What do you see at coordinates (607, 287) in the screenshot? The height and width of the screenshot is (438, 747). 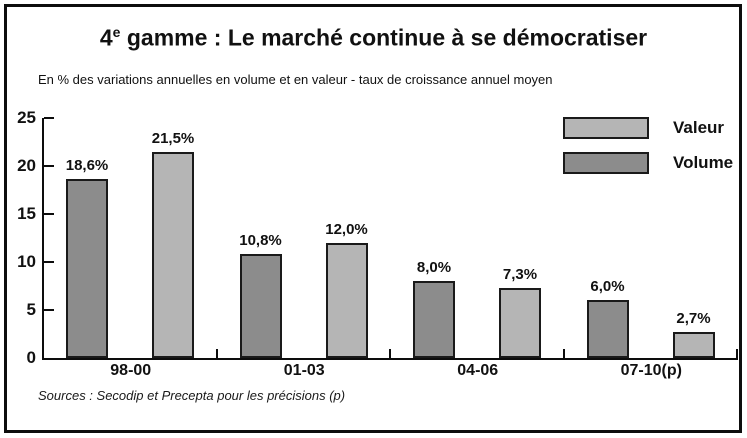 I see `bar-value-label: 6,0%` at bounding box center [607, 287].